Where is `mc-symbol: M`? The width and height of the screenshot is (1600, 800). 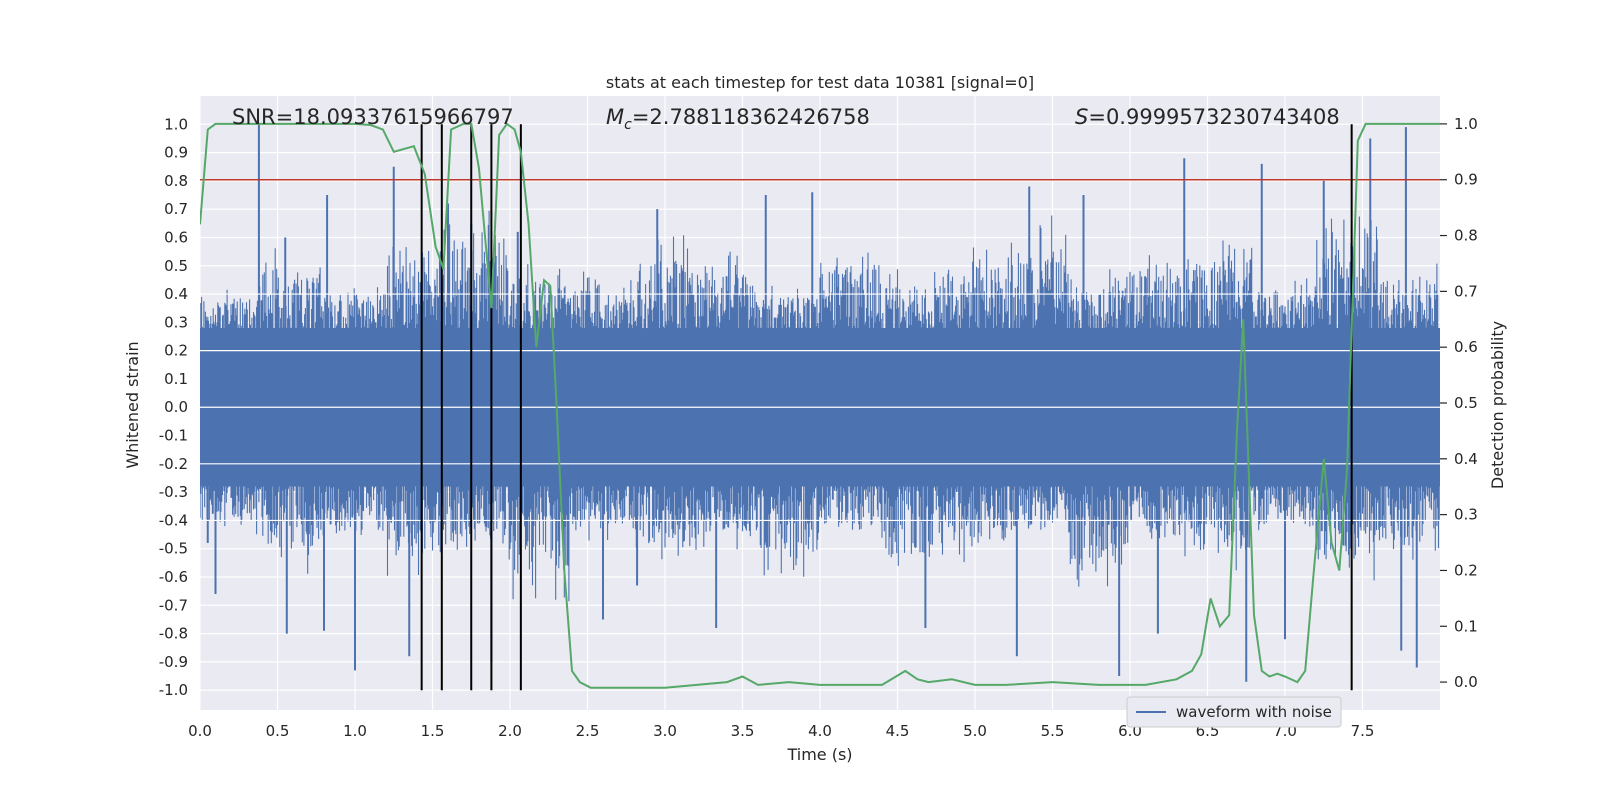 mc-symbol: M is located at coordinates (615, 117).